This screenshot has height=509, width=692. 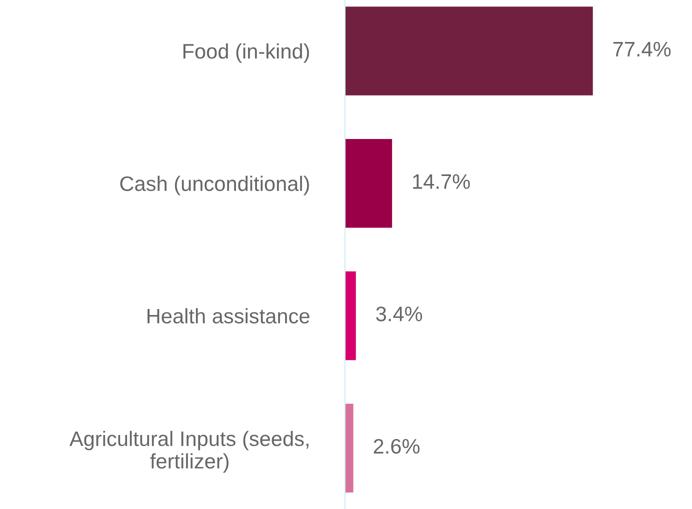 What do you see at coordinates (399, 314) in the screenshot?
I see `data-label: 3.4%` at bounding box center [399, 314].